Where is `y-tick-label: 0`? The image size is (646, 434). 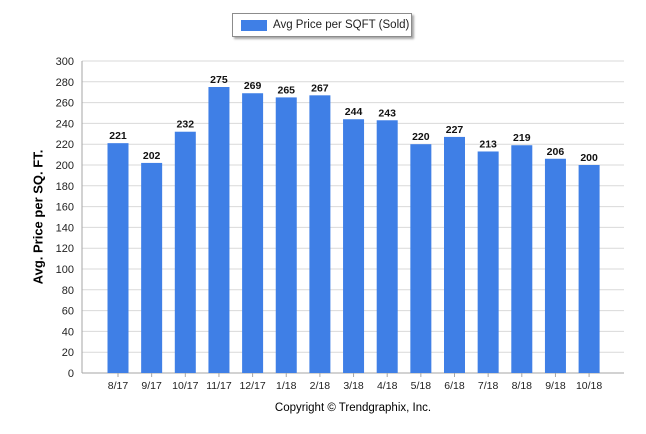
y-tick-label: 0 is located at coordinates (71, 374).